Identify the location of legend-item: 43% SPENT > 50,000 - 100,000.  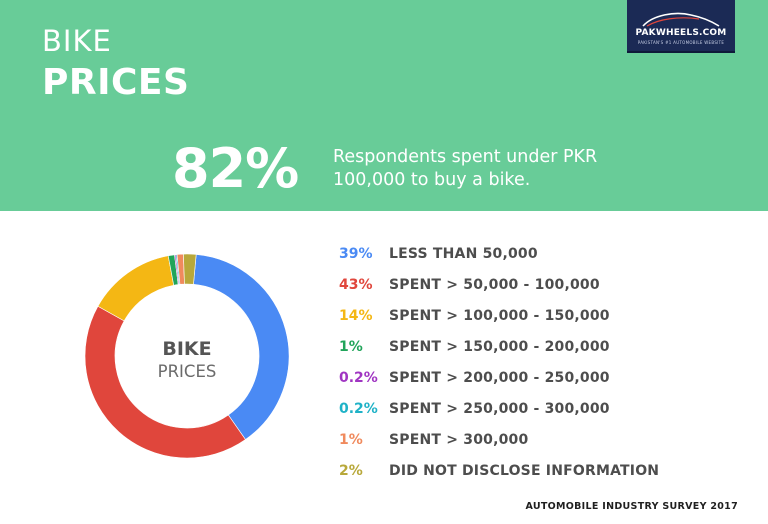
(469, 284).